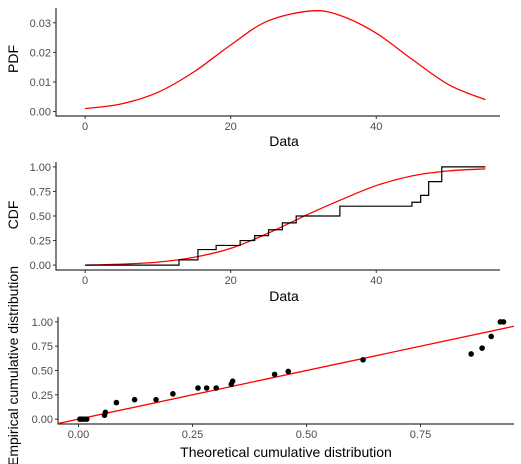  I want to click on cdf-y-tick-label: 0.75, so click(40, 192).